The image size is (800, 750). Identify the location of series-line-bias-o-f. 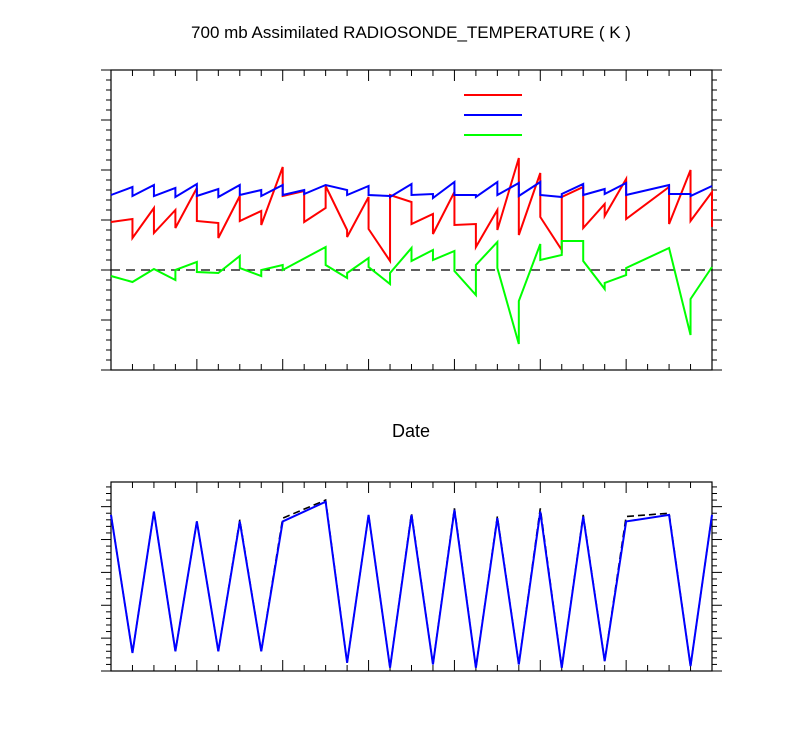
(411, 292).